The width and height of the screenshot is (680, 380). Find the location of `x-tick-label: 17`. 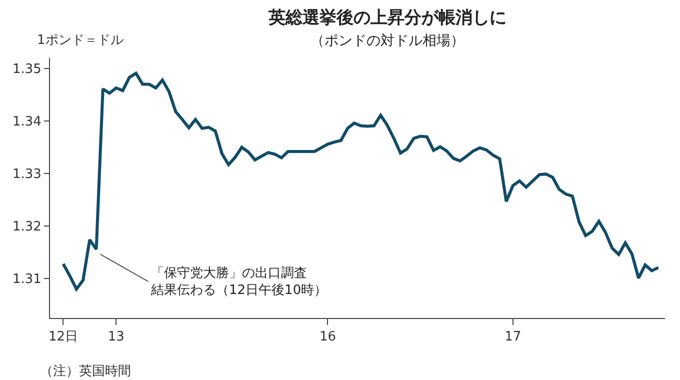

x-tick-label: 17 is located at coordinates (513, 337).